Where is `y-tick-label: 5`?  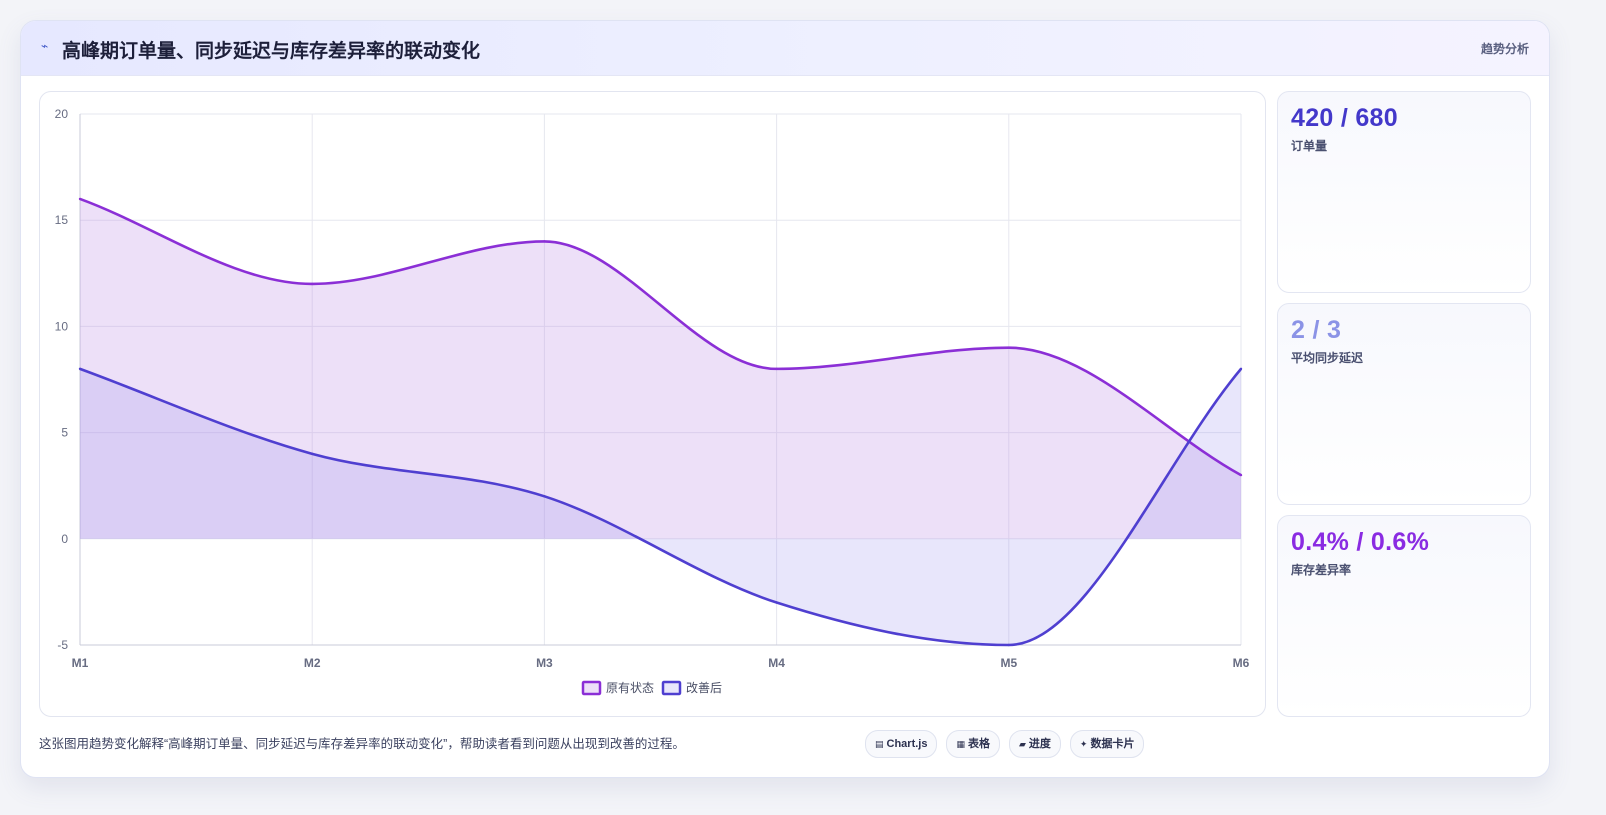 y-tick-label: 5 is located at coordinates (64, 433).